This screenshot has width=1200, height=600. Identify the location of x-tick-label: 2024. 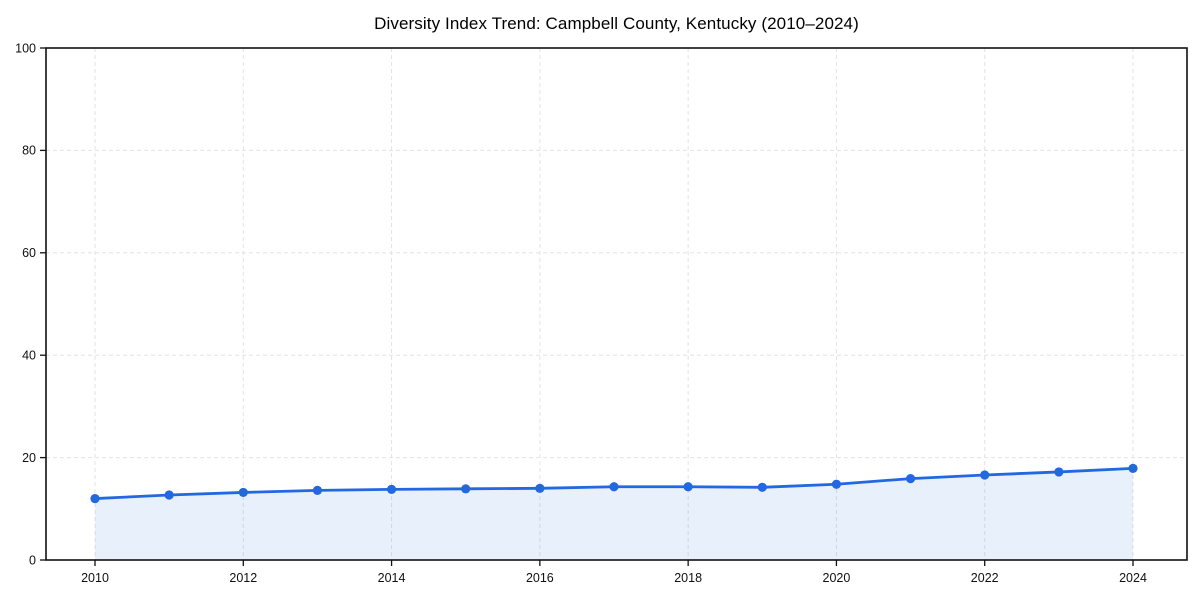
(1133, 578).